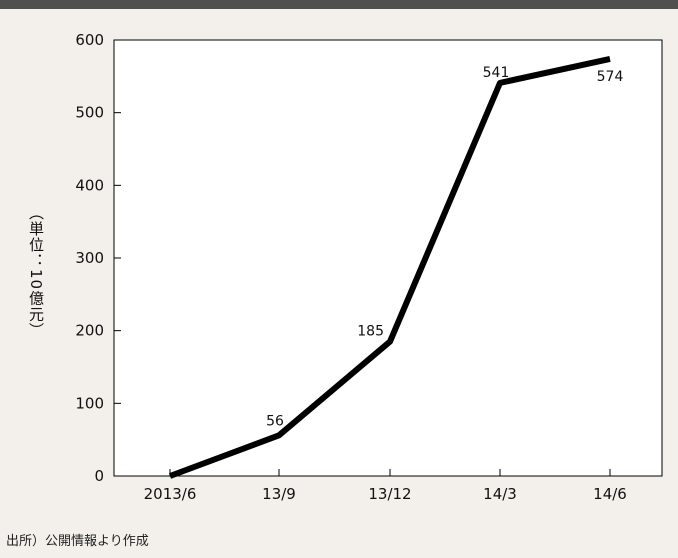 The image size is (678, 558). I want to click on y-tick-label: 500, so click(89, 113).